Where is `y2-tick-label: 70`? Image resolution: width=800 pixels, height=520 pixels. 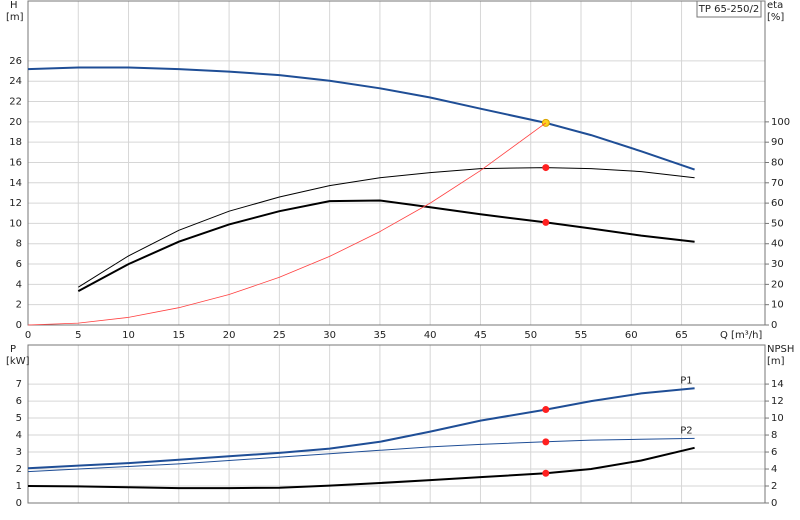 y2-tick-label: 70 is located at coordinates (777, 183).